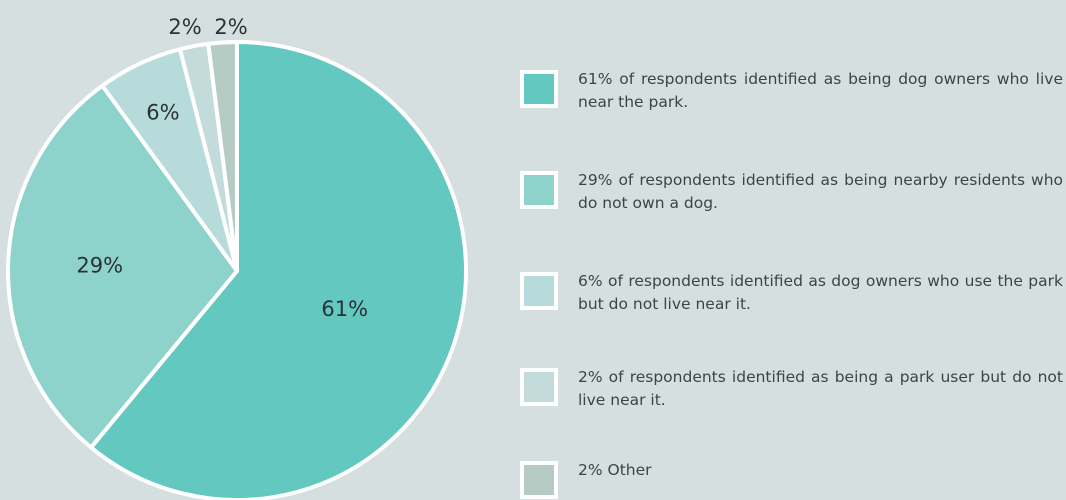  What do you see at coordinates (162, 113) in the screenshot?
I see `slice-label: 6%` at bounding box center [162, 113].